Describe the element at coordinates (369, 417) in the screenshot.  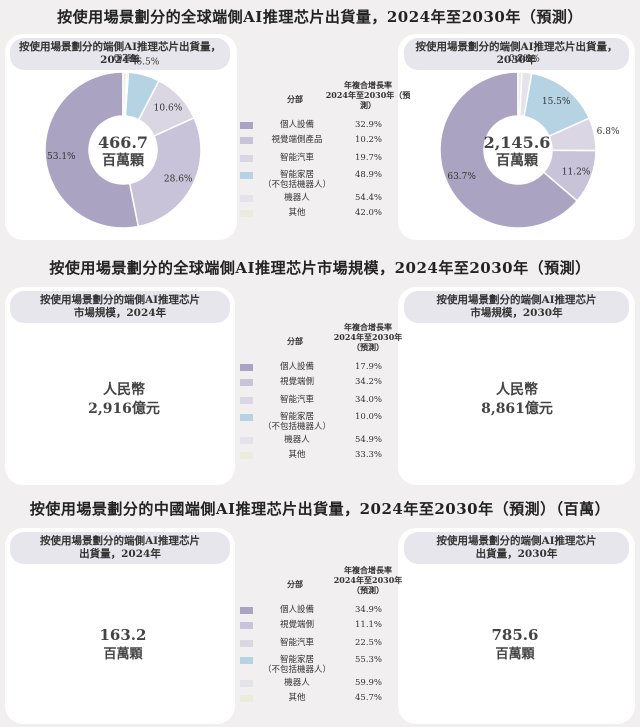
I see `legend-cagr-value: 10.0%` at that location.